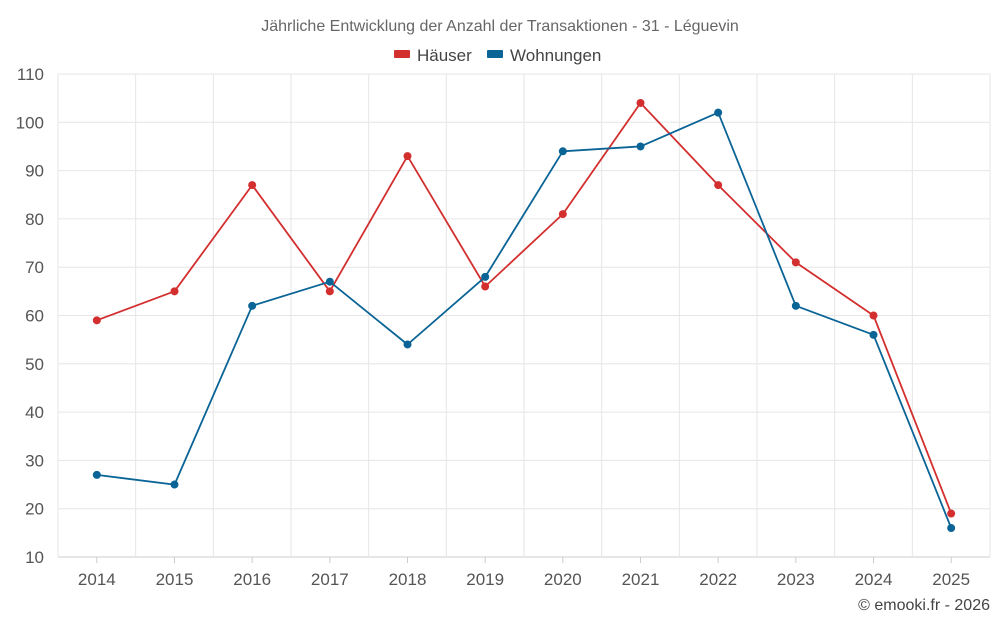 This screenshot has width=1000, height=625. Describe the element at coordinates (34, 316) in the screenshot. I see `y-tick-label: 60` at that location.